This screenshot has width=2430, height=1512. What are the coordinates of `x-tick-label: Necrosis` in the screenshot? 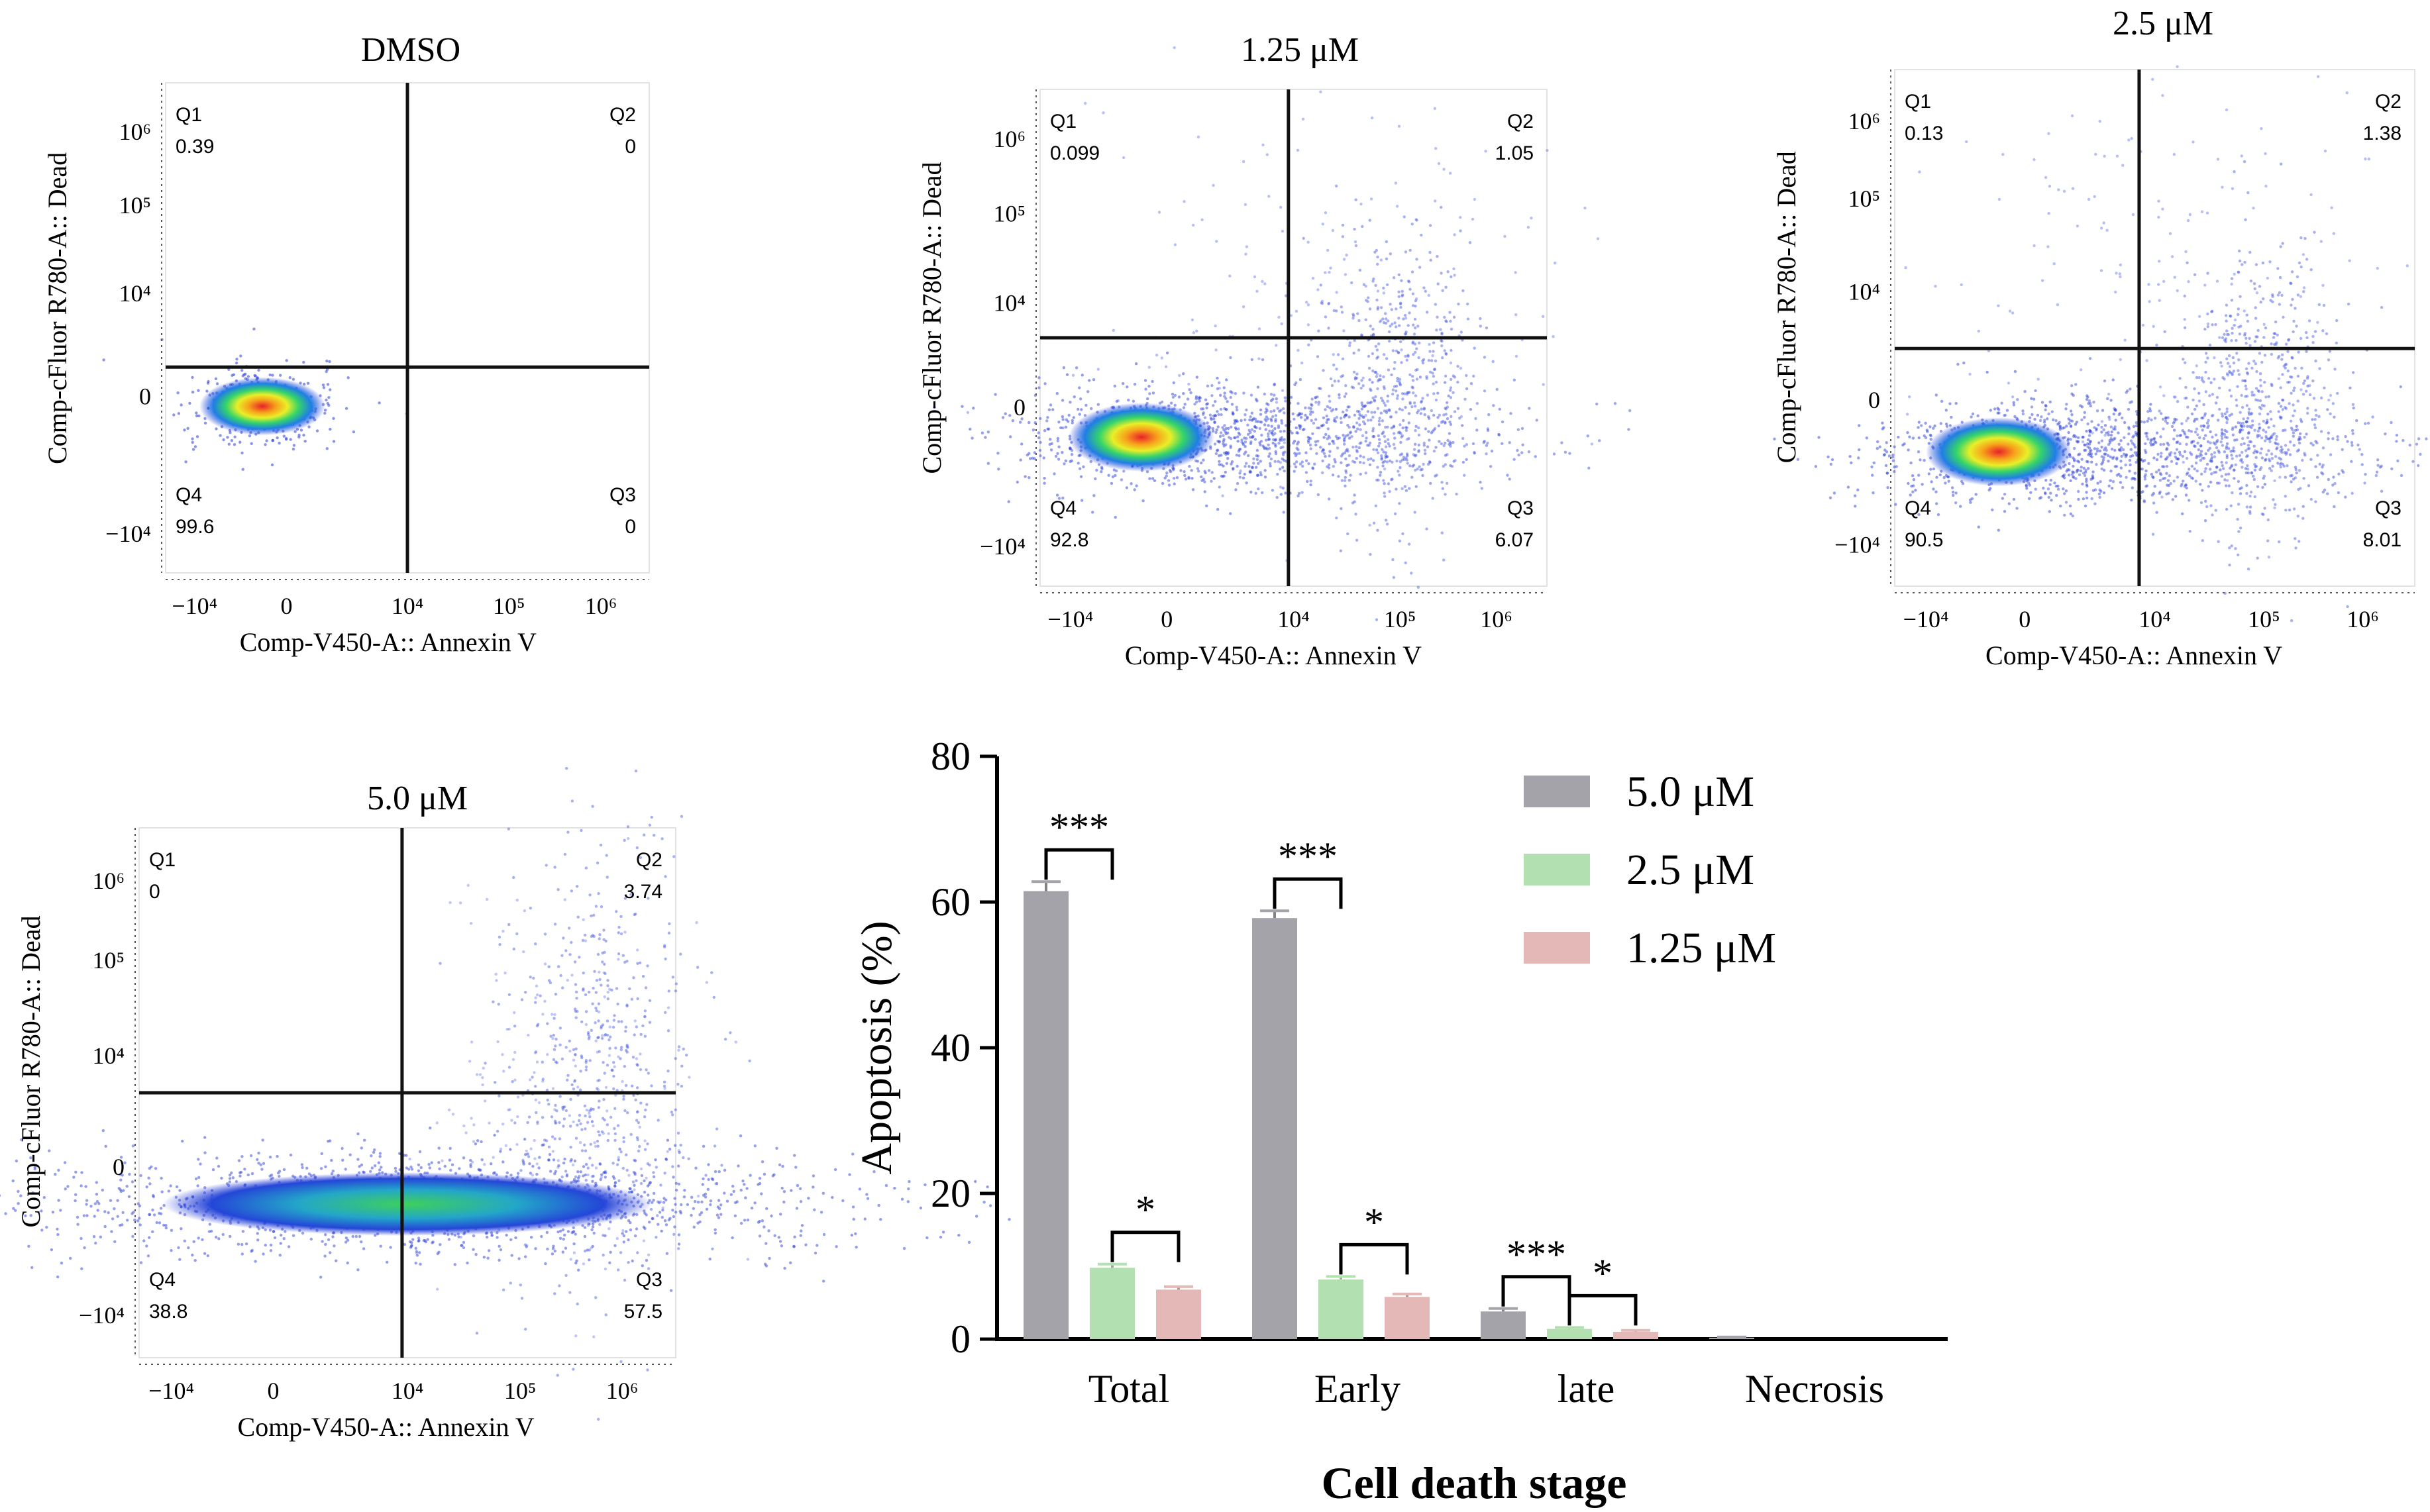 It's located at (1815, 1389).